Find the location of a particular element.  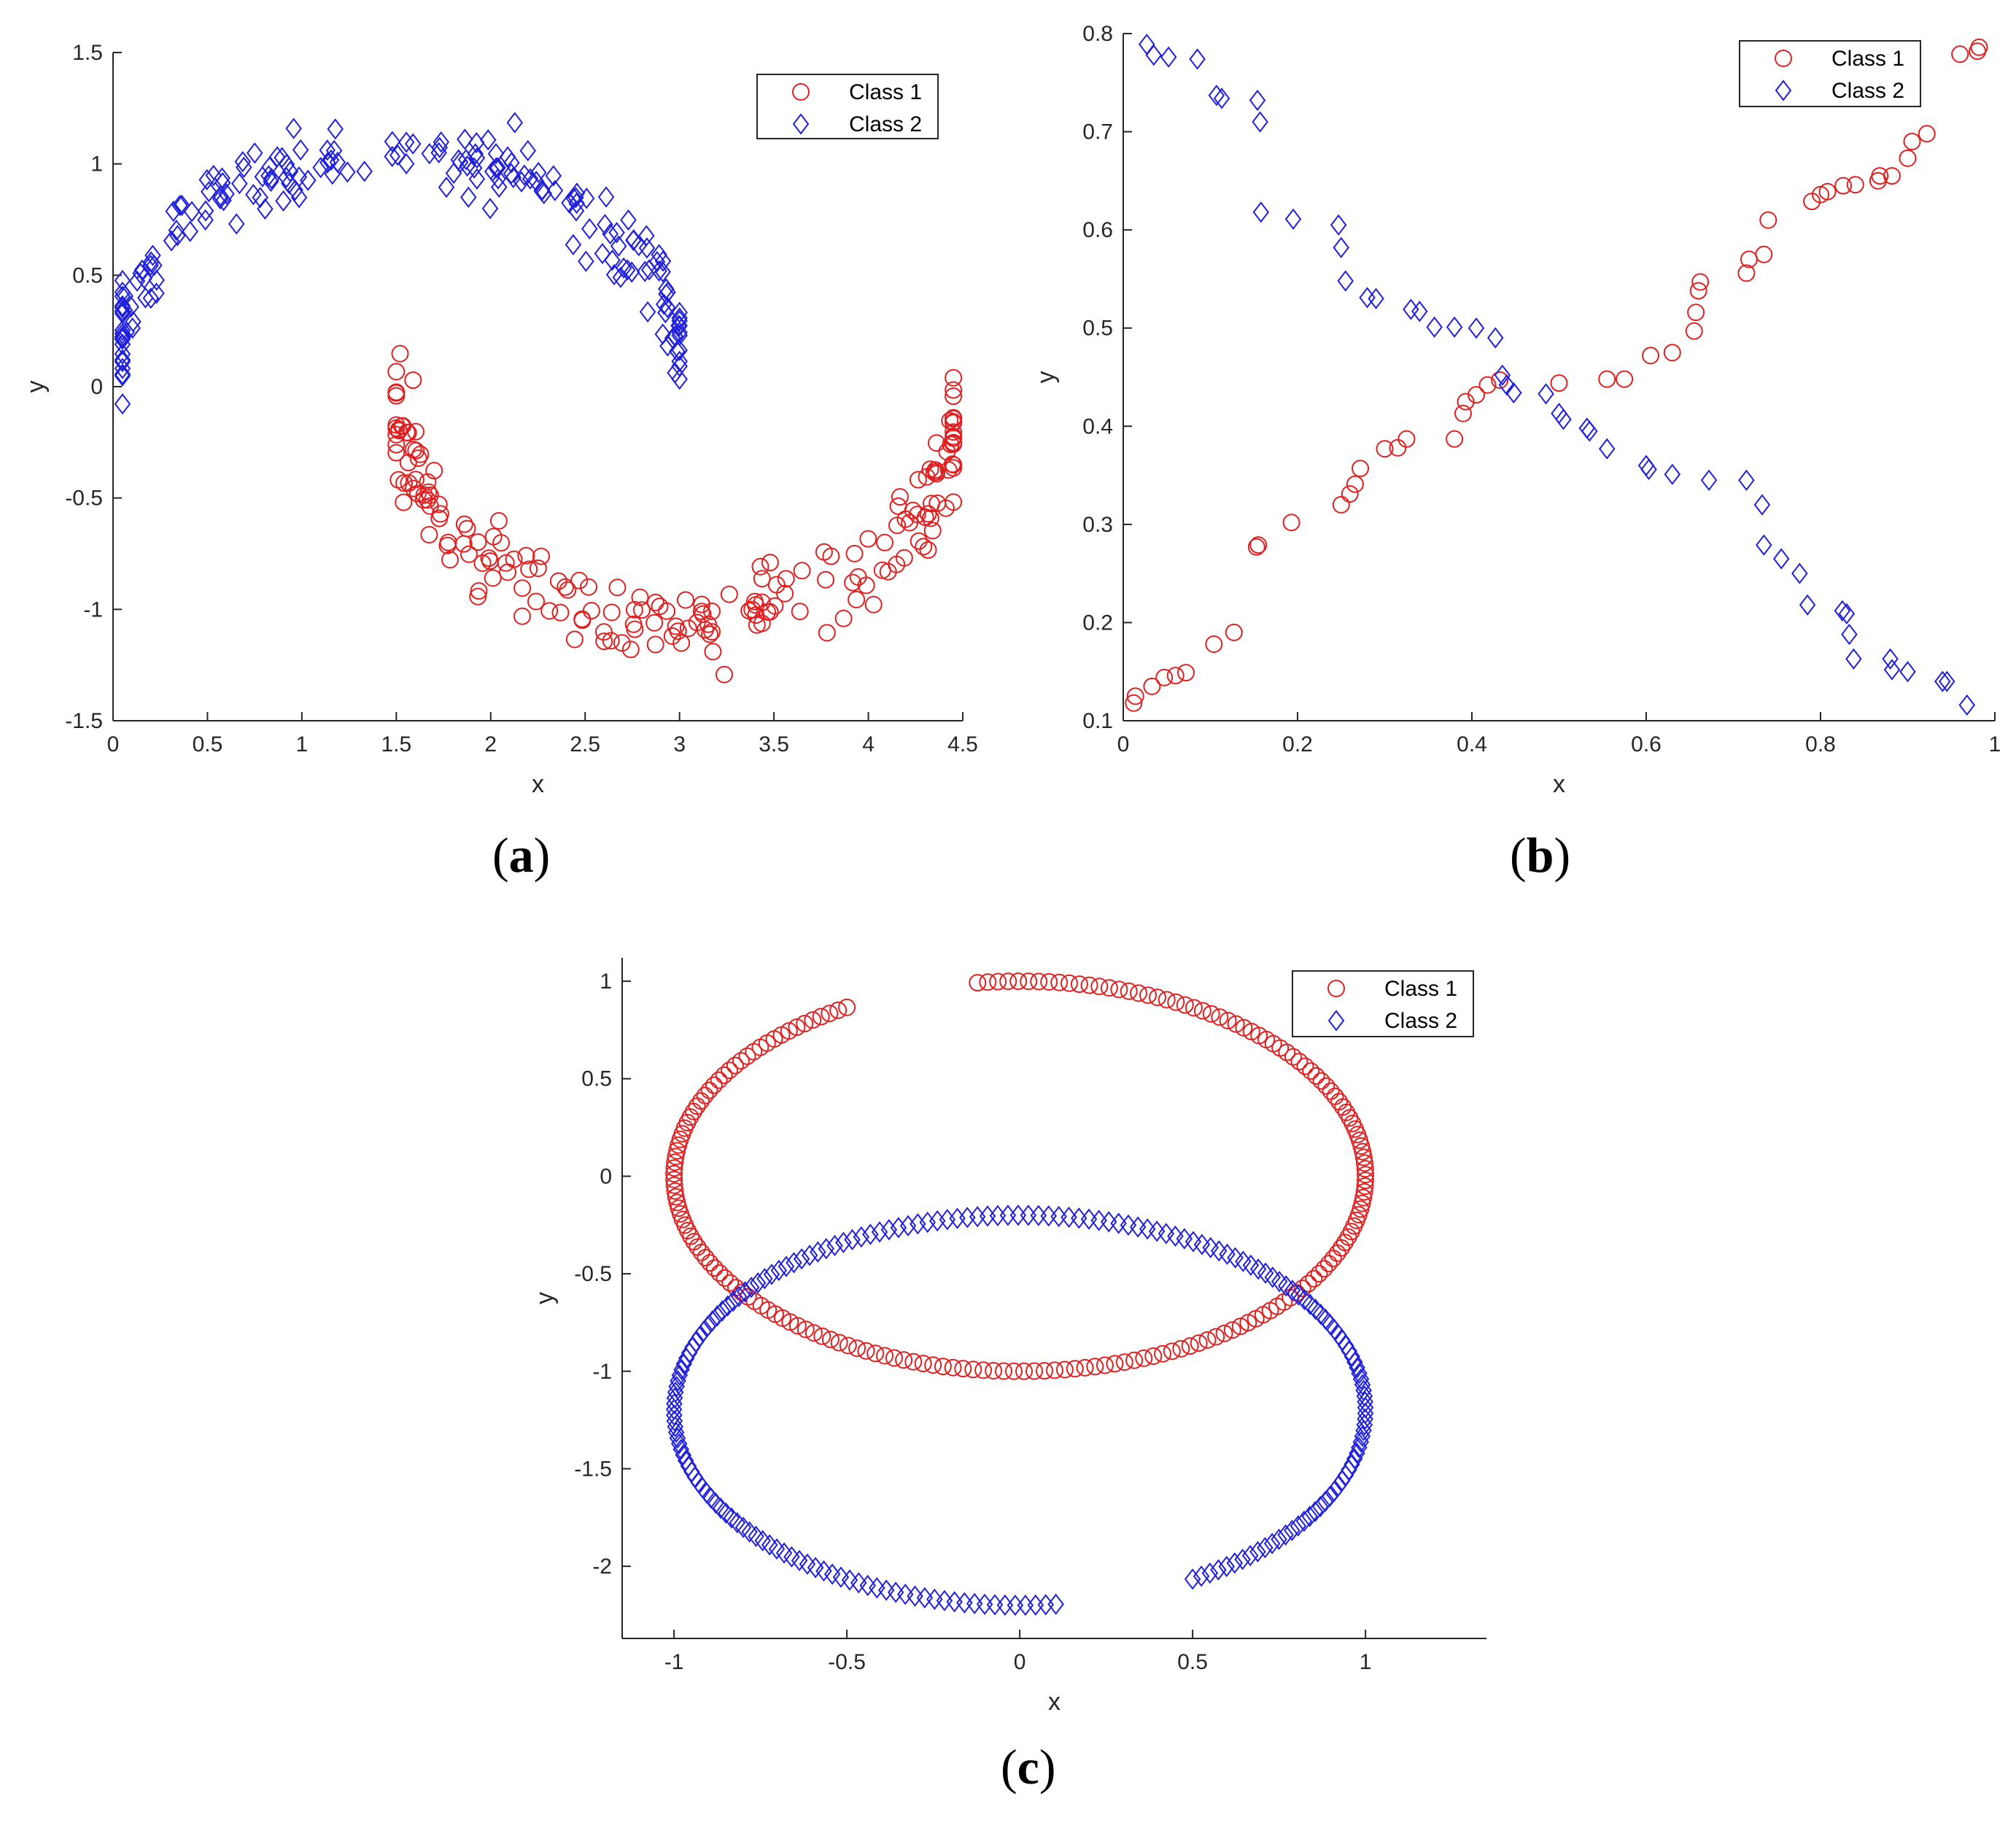

y-tick-label: 0.3 is located at coordinates (1097, 525).